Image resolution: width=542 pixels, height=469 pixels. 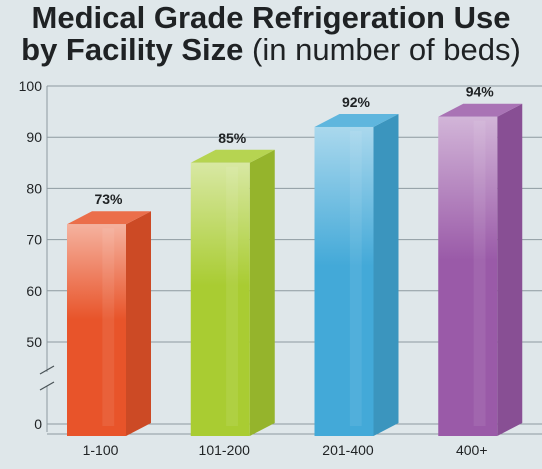 What do you see at coordinates (34, 240) in the screenshot?
I see `y-tick-label: 70` at bounding box center [34, 240].